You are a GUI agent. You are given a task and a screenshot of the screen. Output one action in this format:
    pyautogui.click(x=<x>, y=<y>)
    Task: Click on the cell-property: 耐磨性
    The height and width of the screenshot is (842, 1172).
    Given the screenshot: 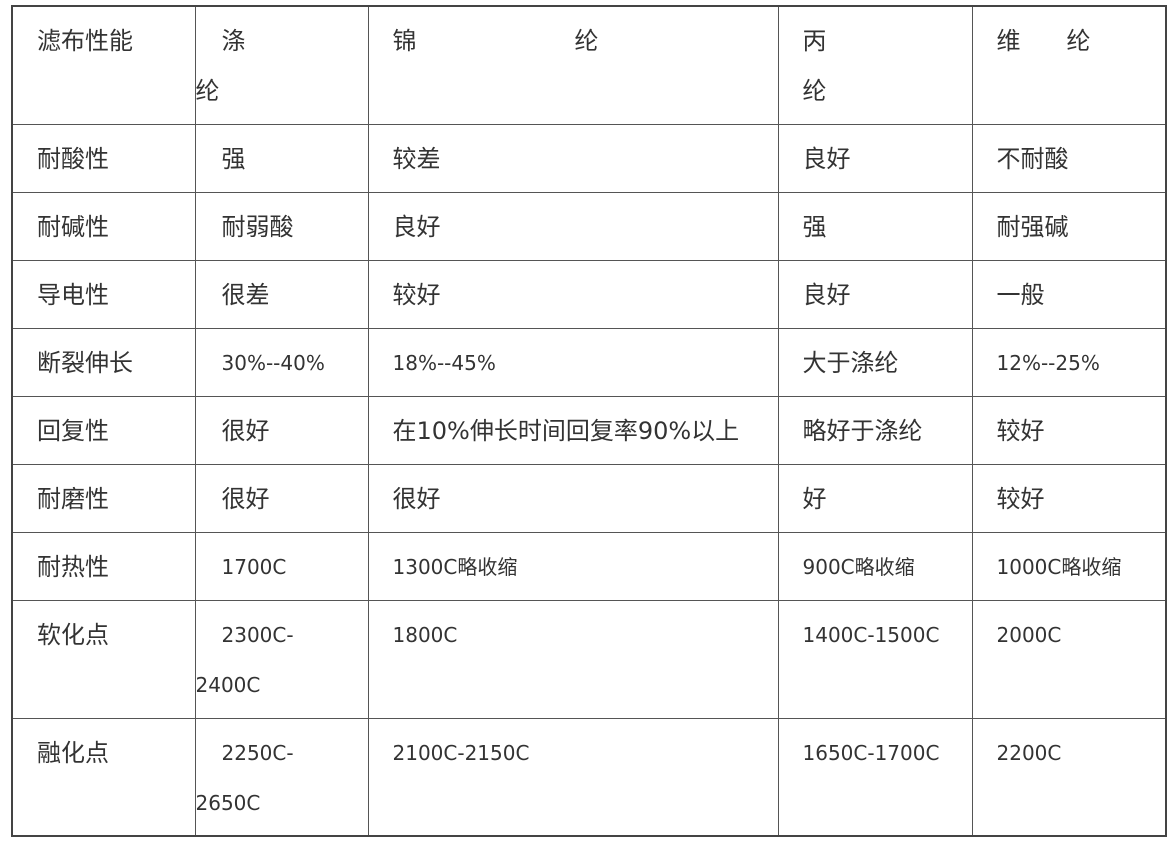 What is the action you would take?
    pyautogui.click(x=103, y=498)
    